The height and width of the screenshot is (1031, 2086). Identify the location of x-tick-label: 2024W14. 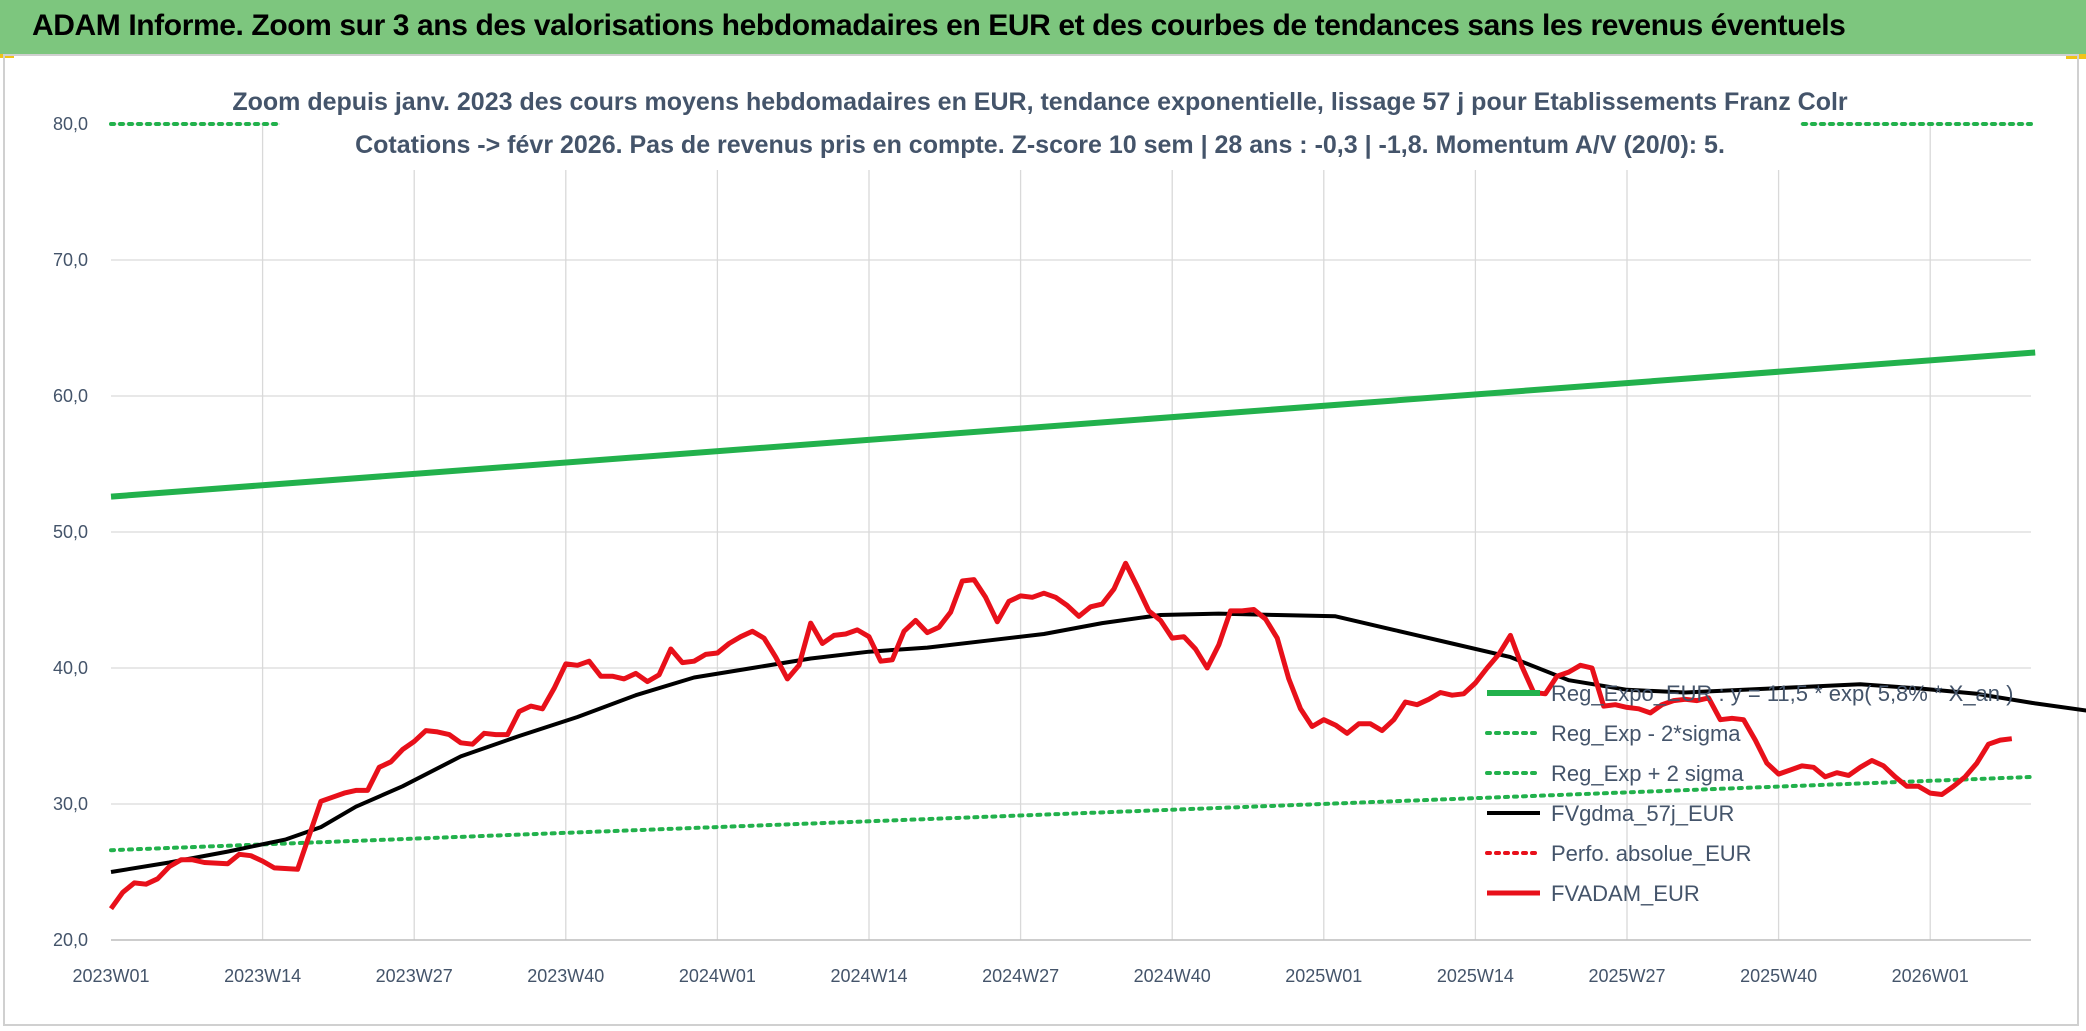
(868, 976).